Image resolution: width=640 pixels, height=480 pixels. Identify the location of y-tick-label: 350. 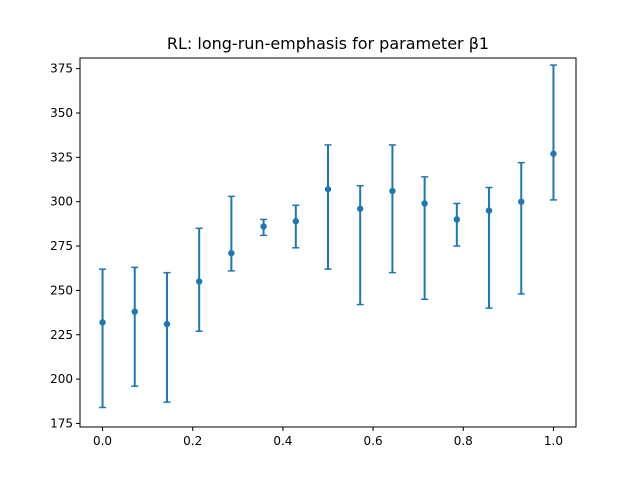
(61, 113).